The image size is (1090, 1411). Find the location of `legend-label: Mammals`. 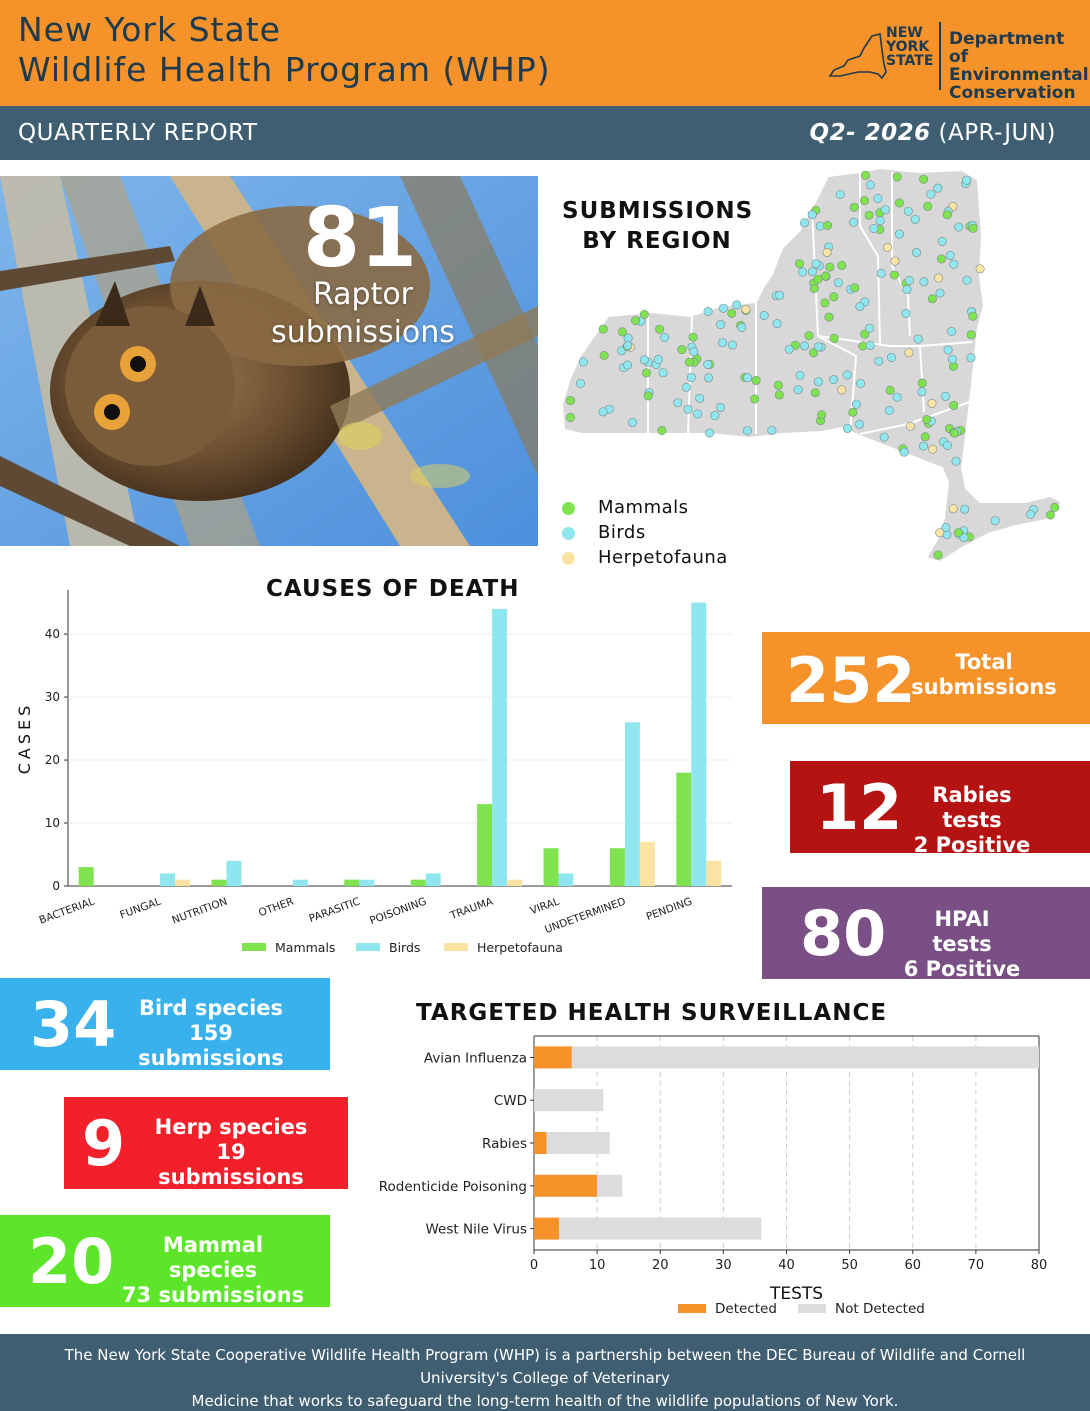

legend-label: Mammals is located at coordinates (305, 947).